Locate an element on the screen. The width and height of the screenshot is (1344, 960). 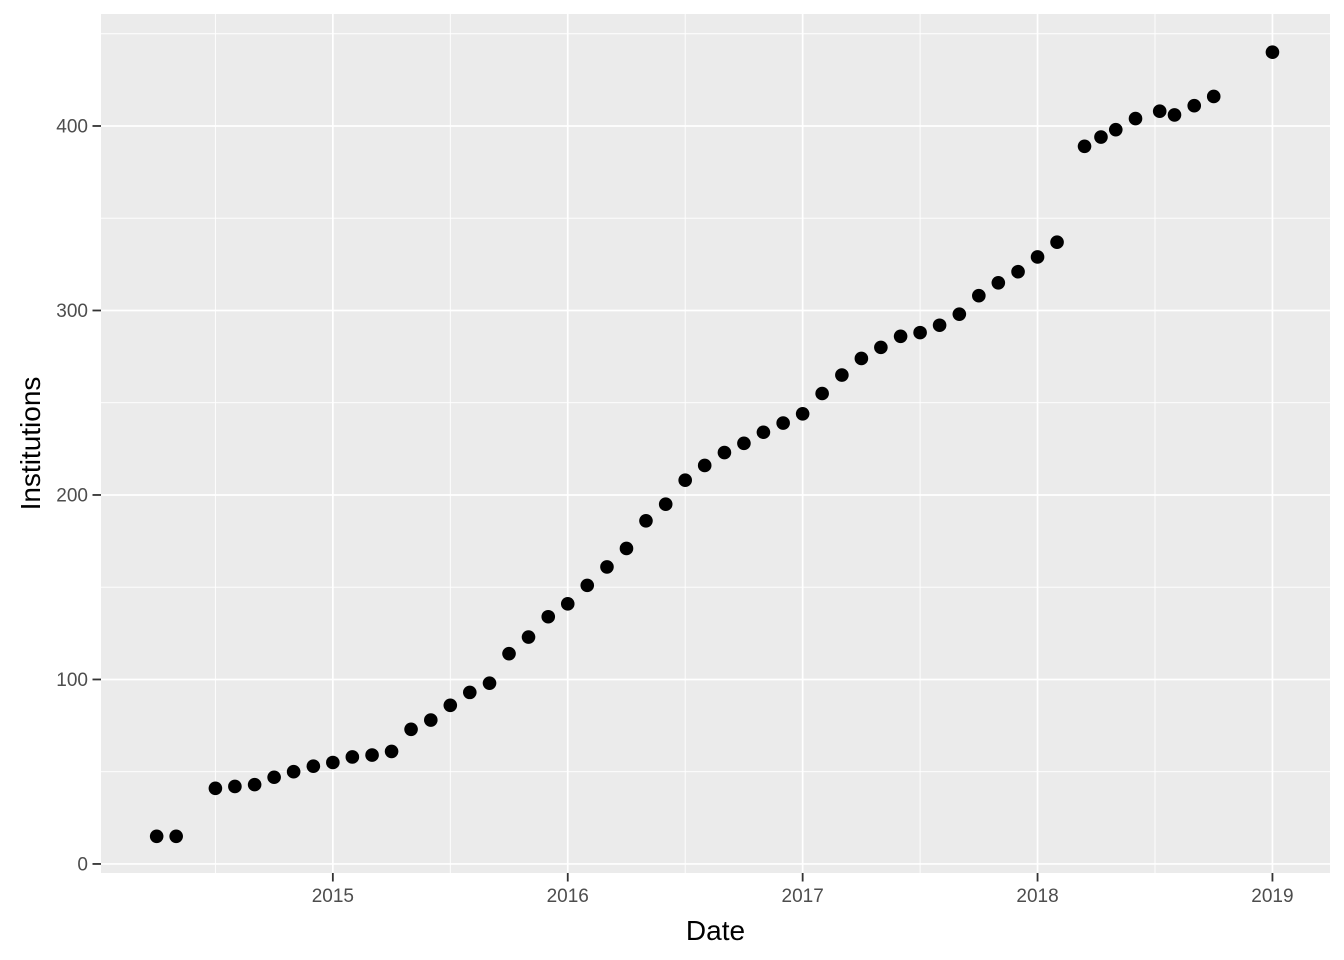
x-tick-label: 2016 is located at coordinates (568, 896).